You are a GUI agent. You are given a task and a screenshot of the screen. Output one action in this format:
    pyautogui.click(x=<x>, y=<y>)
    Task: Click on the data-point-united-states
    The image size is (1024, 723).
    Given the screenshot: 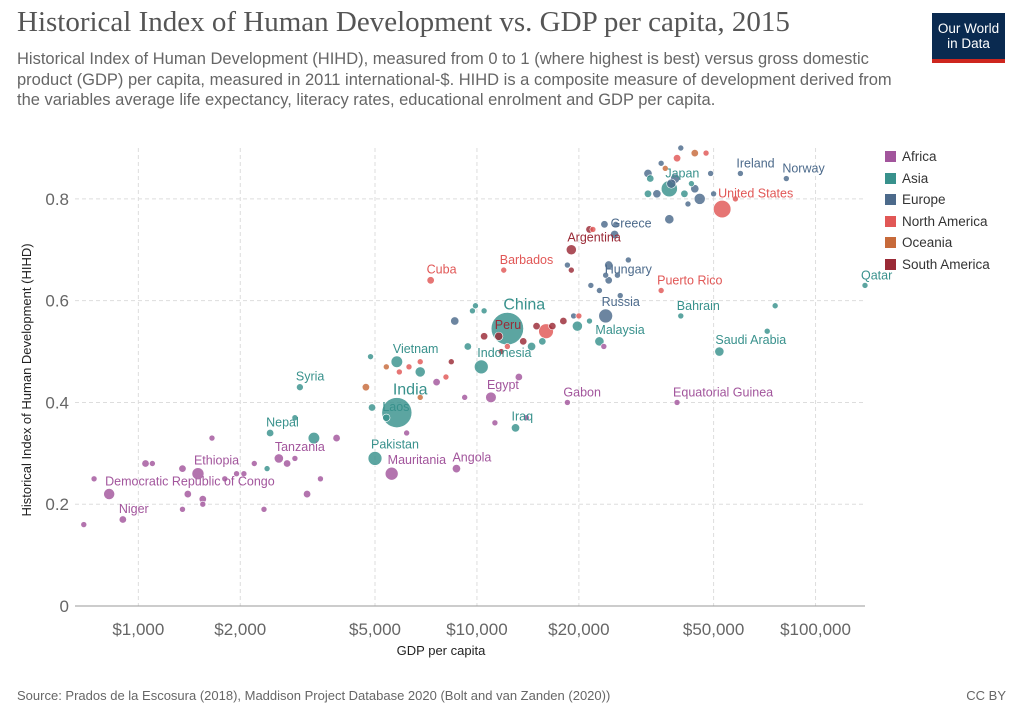 What is the action you would take?
    pyautogui.click(x=722, y=209)
    